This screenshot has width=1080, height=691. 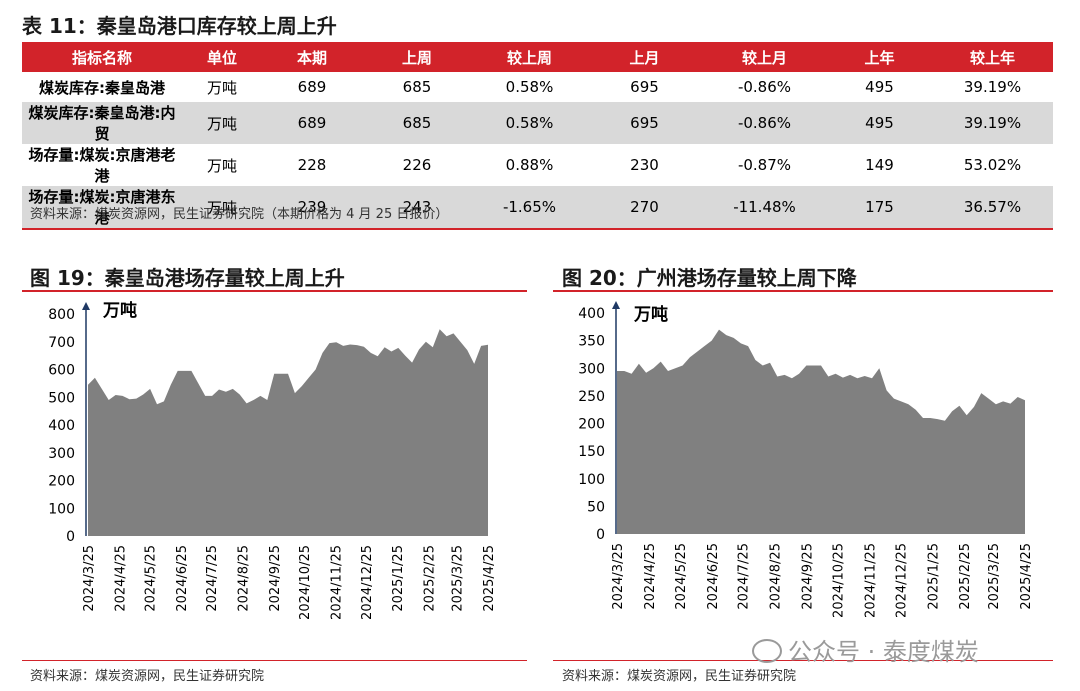 What do you see at coordinates (61, 509) in the screenshot?
I see `chart1-y-tick-label: 100` at bounding box center [61, 509].